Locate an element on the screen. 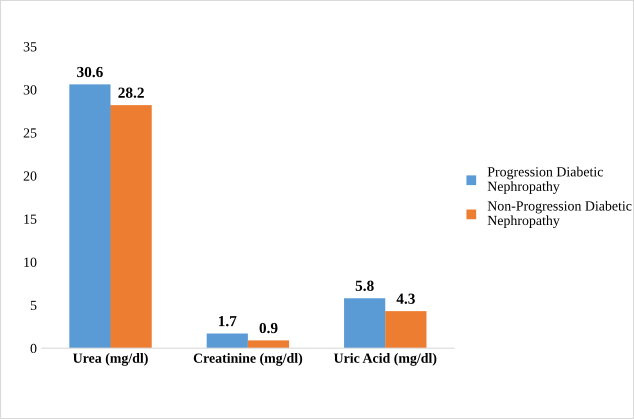 The height and width of the screenshot is (419, 634). y-tick-label: 0 is located at coordinates (33, 349).